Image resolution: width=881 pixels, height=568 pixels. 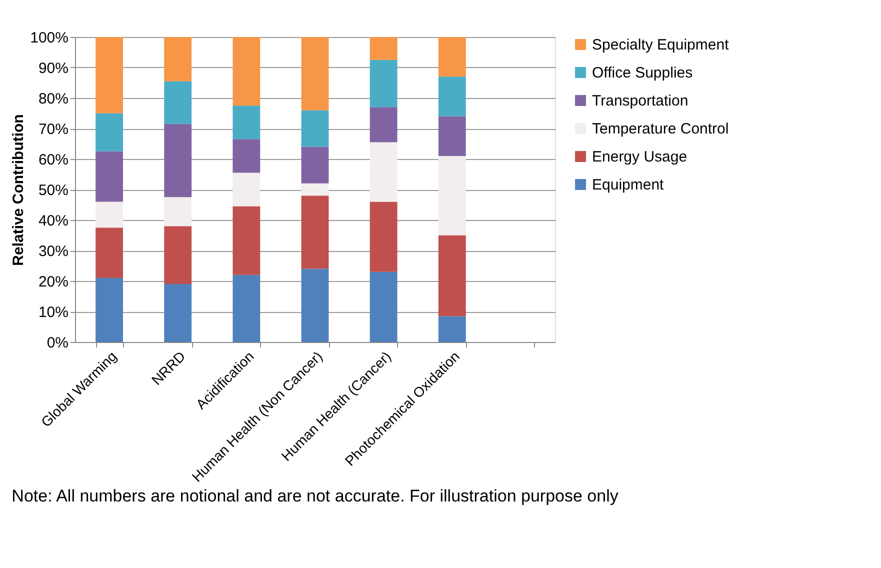 I want to click on y-tick-label: 100%, so click(x=49, y=38).